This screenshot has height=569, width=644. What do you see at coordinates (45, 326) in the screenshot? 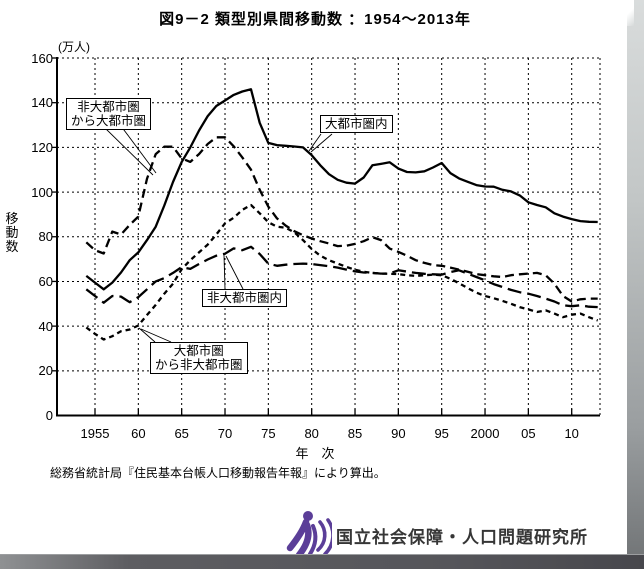
I see `ytick-label-40: 40` at bounding box center [45, 326].